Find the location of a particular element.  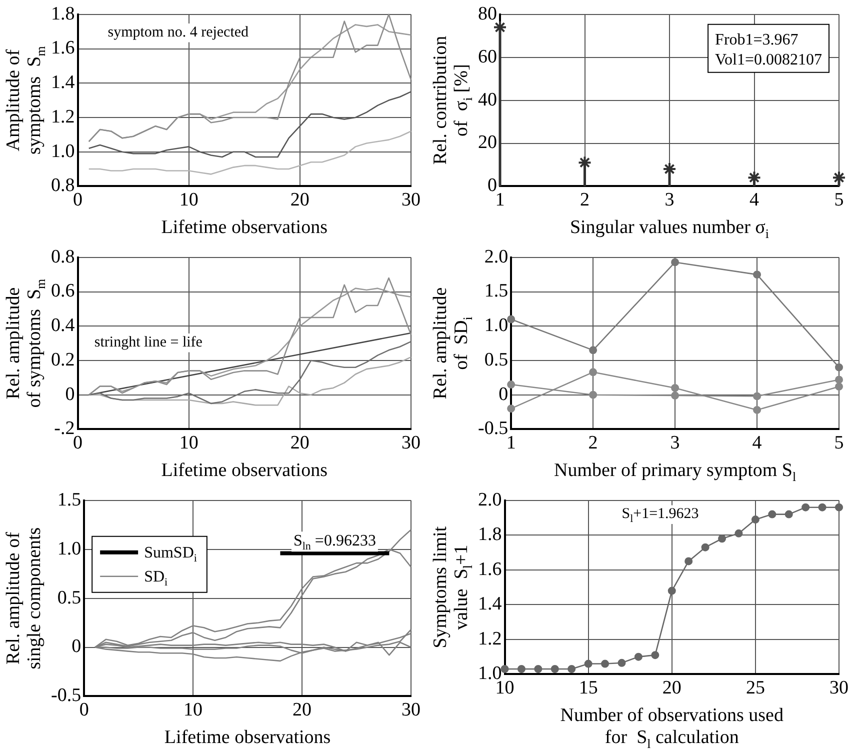

y-axis-title: Symptoms limit value Sl+1 is located at coordinates (452, 587).